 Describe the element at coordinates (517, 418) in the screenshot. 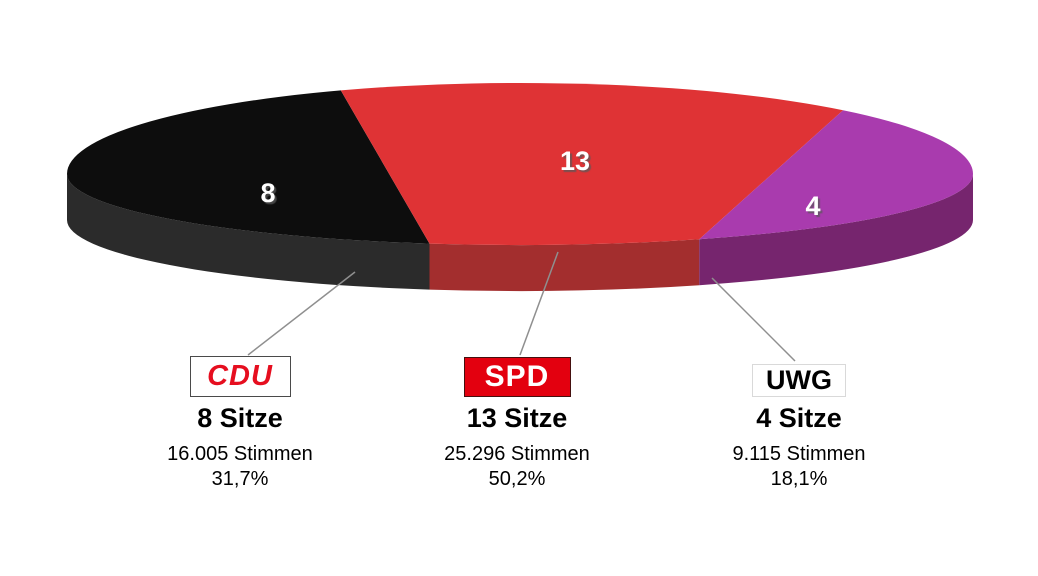

I see `seats-label-spd: 13 Sitze` at that location.